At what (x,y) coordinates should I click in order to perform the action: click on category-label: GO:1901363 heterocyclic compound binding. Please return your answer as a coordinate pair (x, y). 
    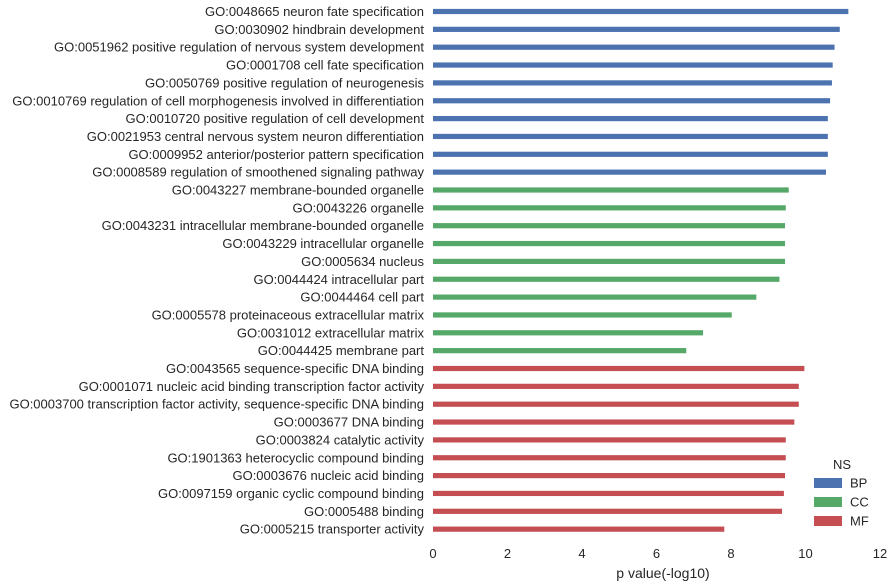
    Looking at the image, I should click on (295, 457).